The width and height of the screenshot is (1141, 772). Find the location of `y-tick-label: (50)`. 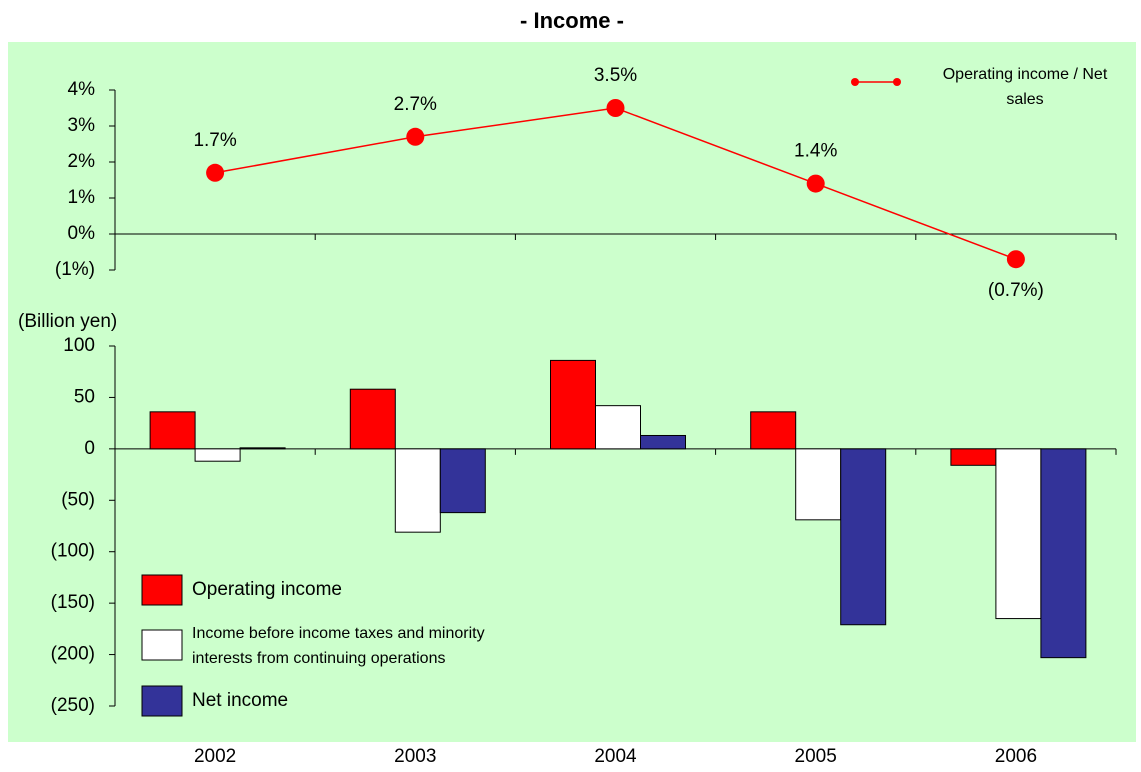

y-tick-label: (50) is located at coordinates (78, 499).